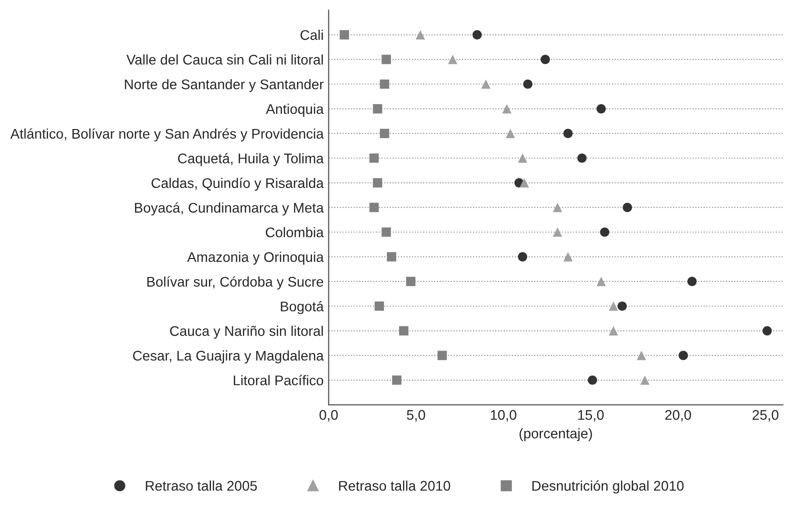 The width and height of the screenshot is (790, 506). Describe the element at coordinates (765, 416) in the screenshot. I see `x-tick-label: 25,0` at that location.